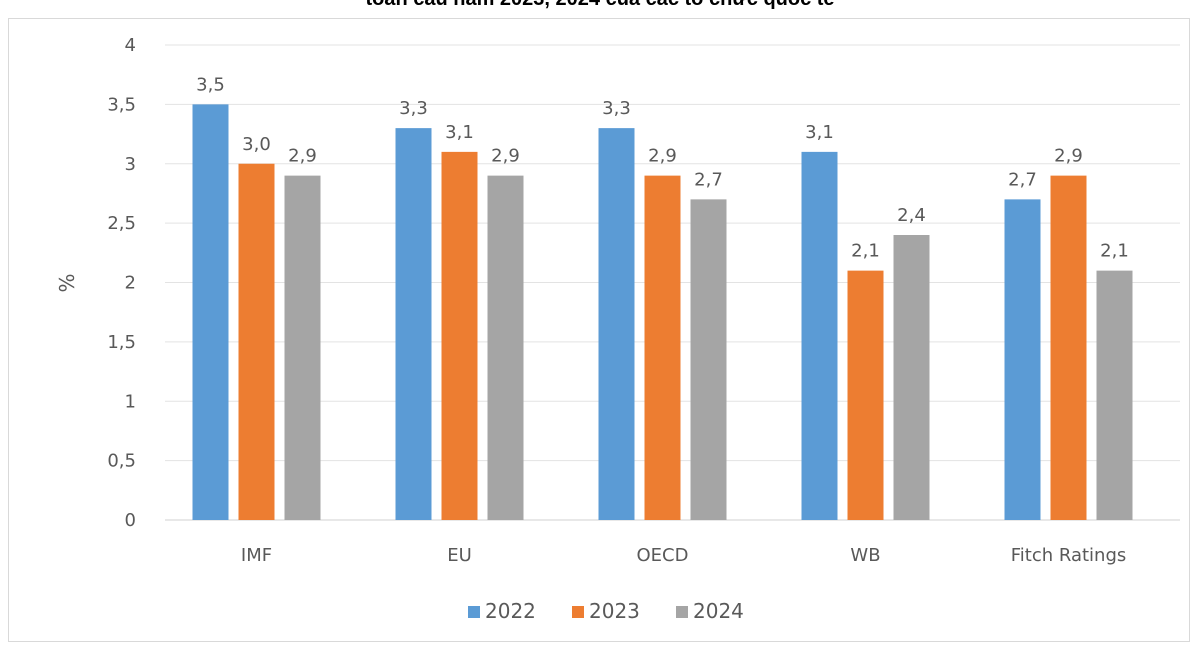 The height and width of the screenshot is (650, 1200). Describe the element at coordinates (256, 144) in the screenshot. I see `data-label: 3,0` at that location.